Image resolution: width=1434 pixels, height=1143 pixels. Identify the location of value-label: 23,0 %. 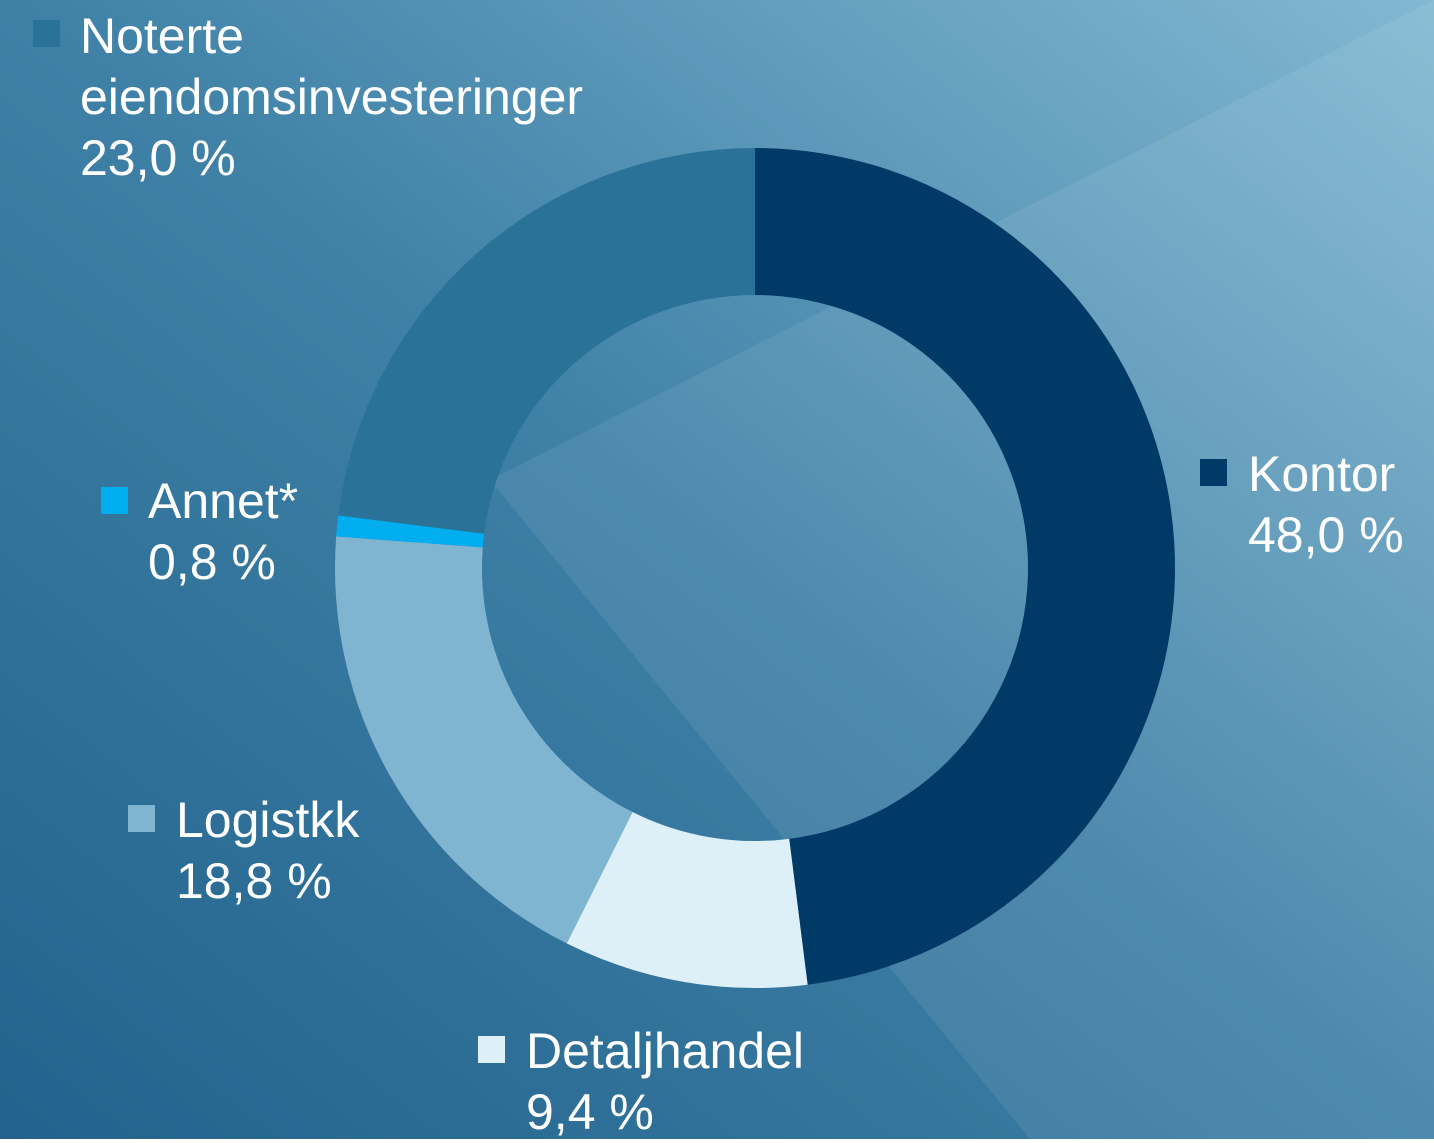
(158, 158).